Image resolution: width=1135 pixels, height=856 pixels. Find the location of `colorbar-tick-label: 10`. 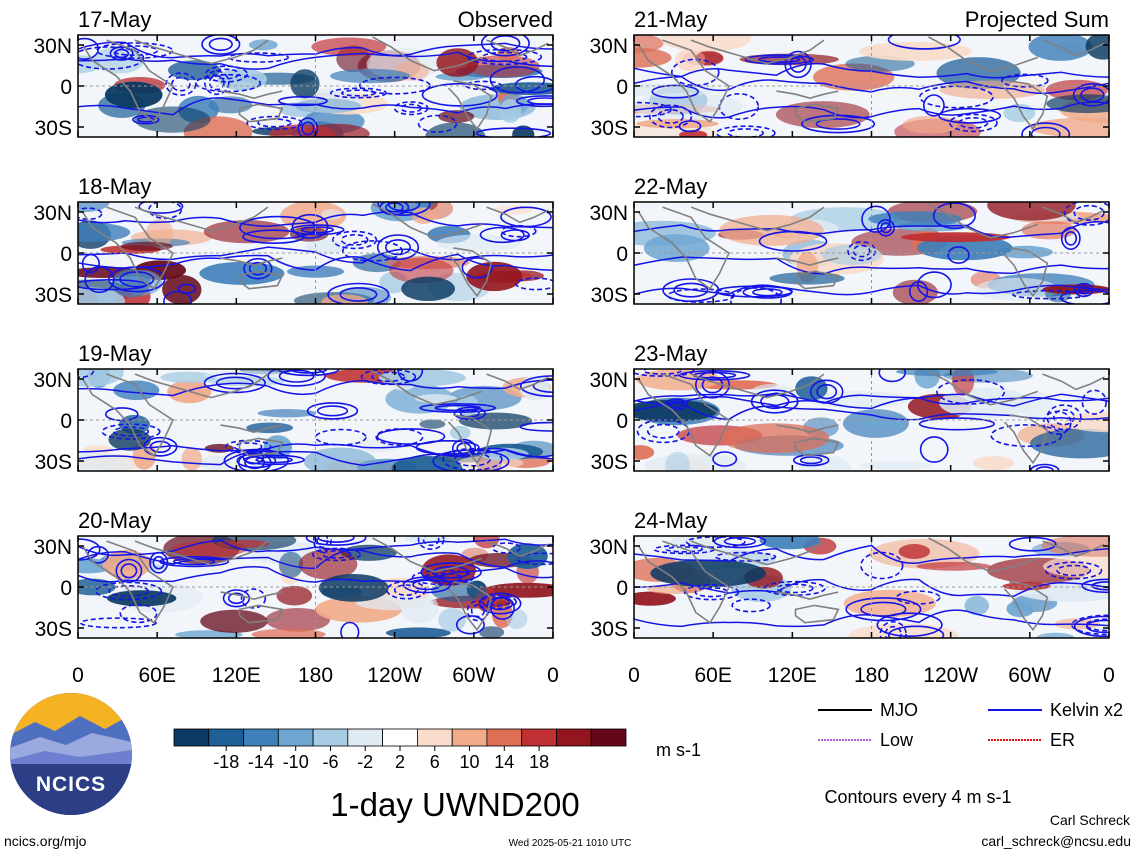

colorbar-tick-label: 10 is located at coordinates (469, 762).